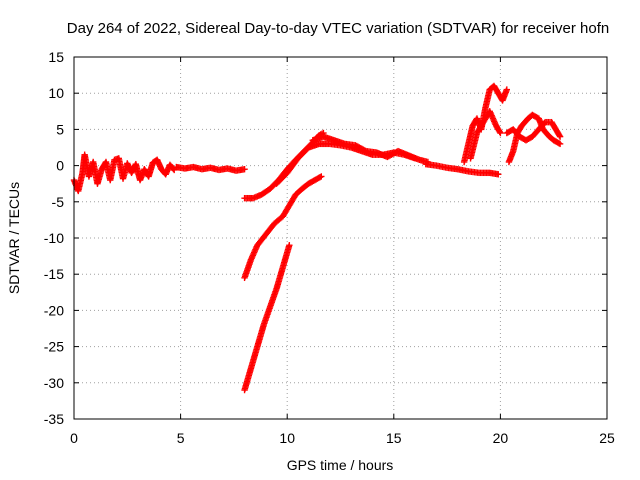 Image resolution: width=640 pixels, height=480 pixels. What do you see at coordinates (60, 166) in the screenshot?
I see `y-tick-label: 0` at bounding box center [60, 166].